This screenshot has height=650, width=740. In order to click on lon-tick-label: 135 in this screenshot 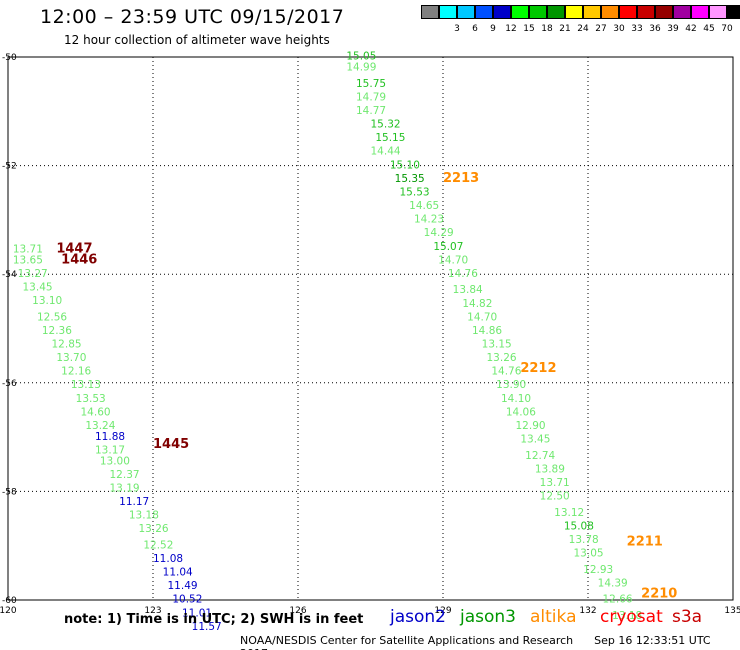, I will do `click(732, 611)`.